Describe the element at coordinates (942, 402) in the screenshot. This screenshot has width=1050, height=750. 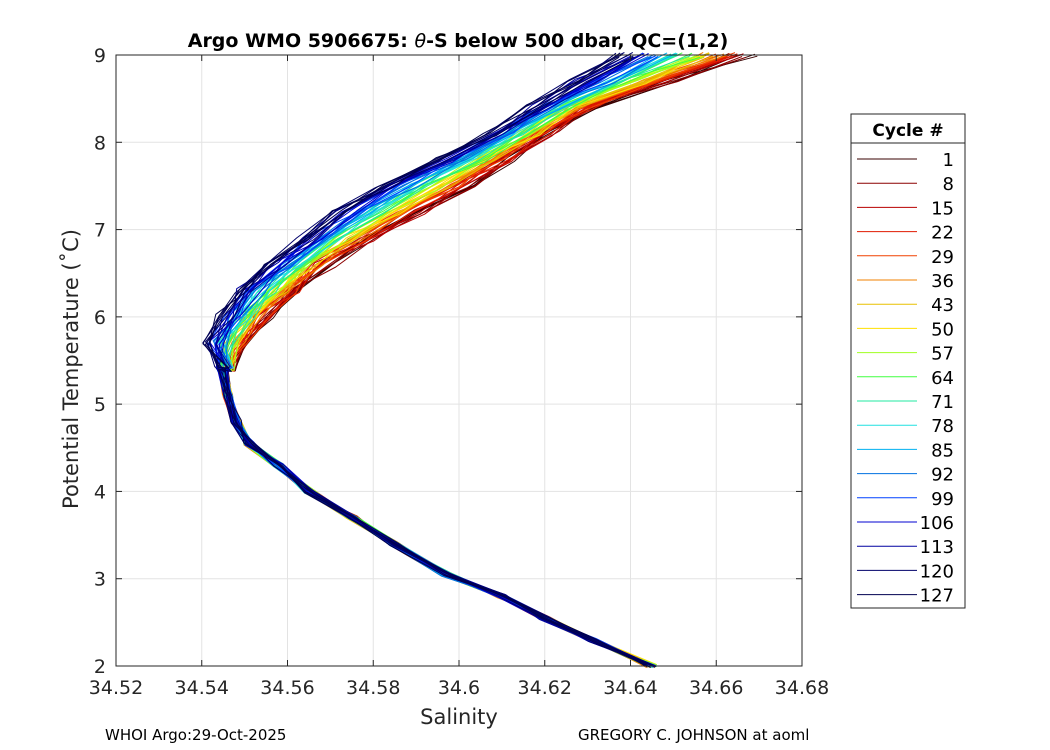
I see `legend-label-71: 71` at that location.